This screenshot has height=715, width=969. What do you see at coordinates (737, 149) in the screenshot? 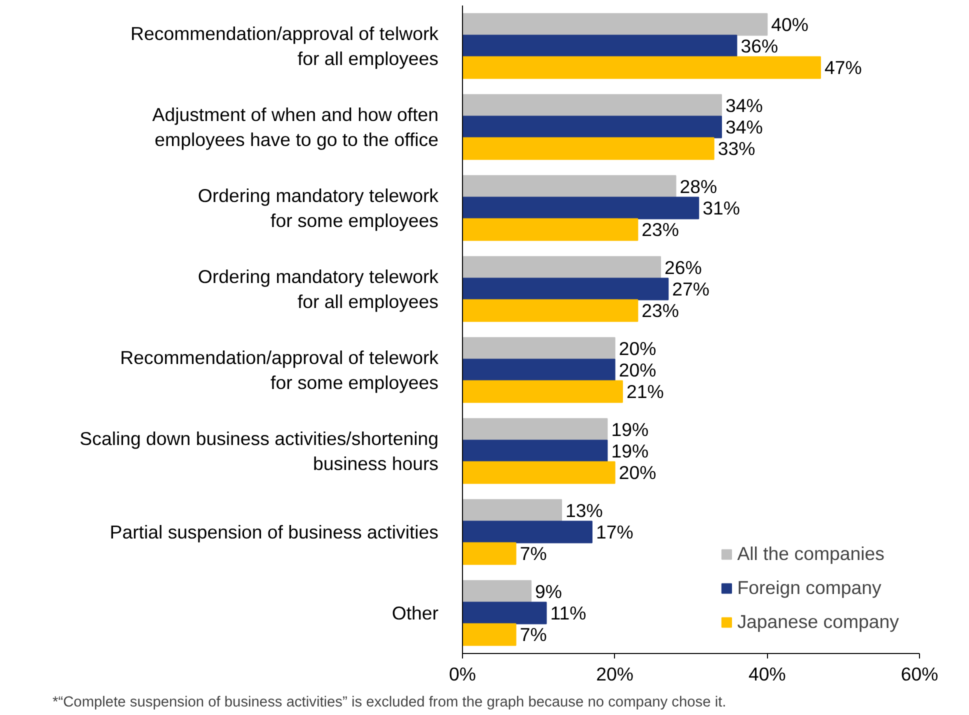
I see `data-label: 33%` at bounding box center [737, 149].